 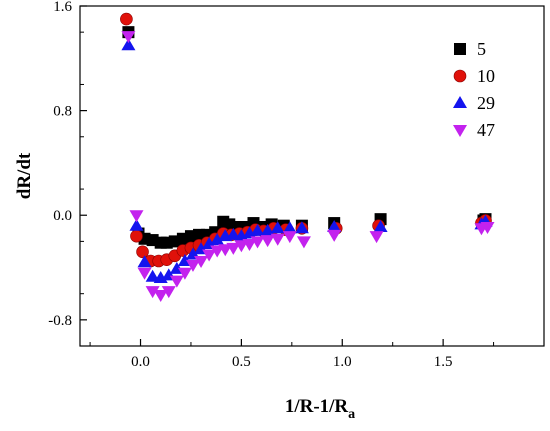 I want to click on legend: 5 10 29 47, so click(x=474, y=89).